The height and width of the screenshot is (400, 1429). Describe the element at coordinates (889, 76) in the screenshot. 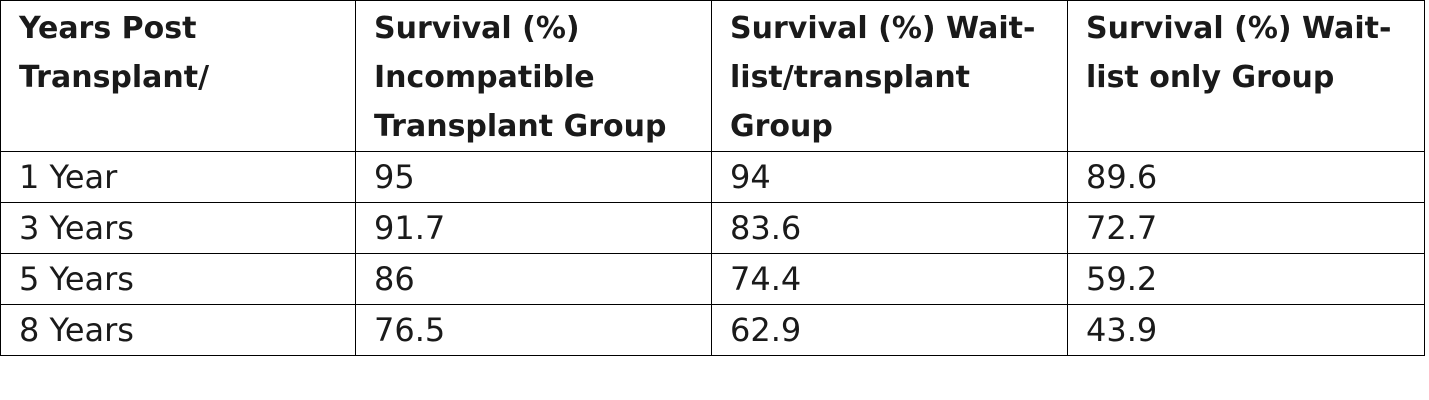

I see `header-waitlist-transplant-group: Survival (%) Wait-list/transplant Group` at that location.